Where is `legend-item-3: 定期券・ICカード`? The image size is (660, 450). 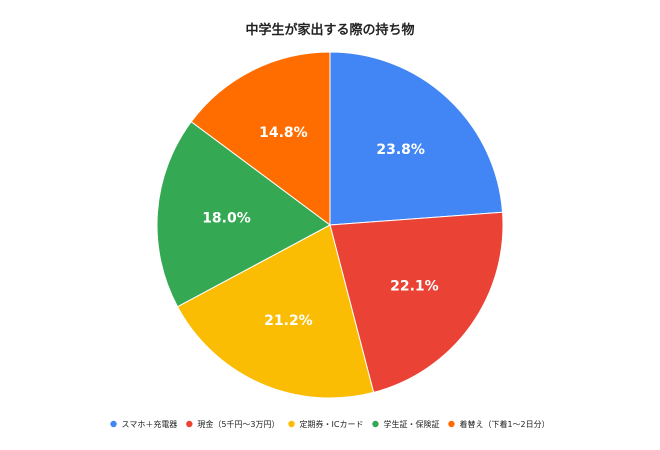 legend-item-3: 定期券・ICカード is located at coordinates (325, 424).